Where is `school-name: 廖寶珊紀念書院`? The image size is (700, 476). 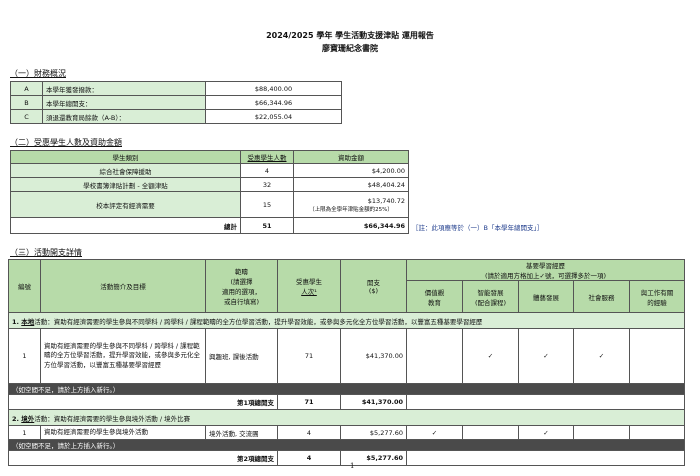 school-name: 廖寶珊紀念書院 is located at coordinates (350, 48).